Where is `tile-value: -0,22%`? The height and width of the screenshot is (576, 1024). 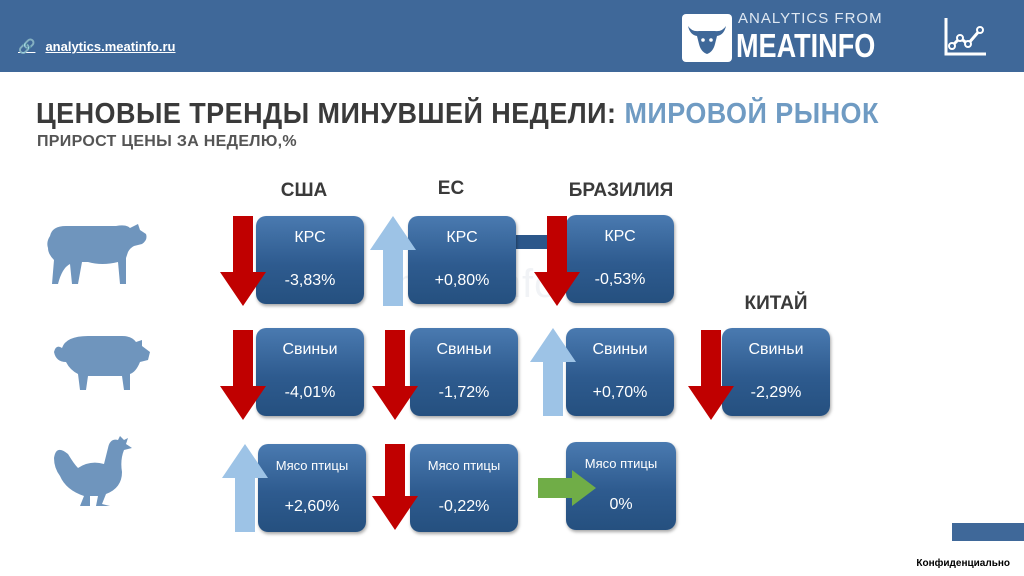 tile-value: -0,22% is located at coordinates (464, 506).